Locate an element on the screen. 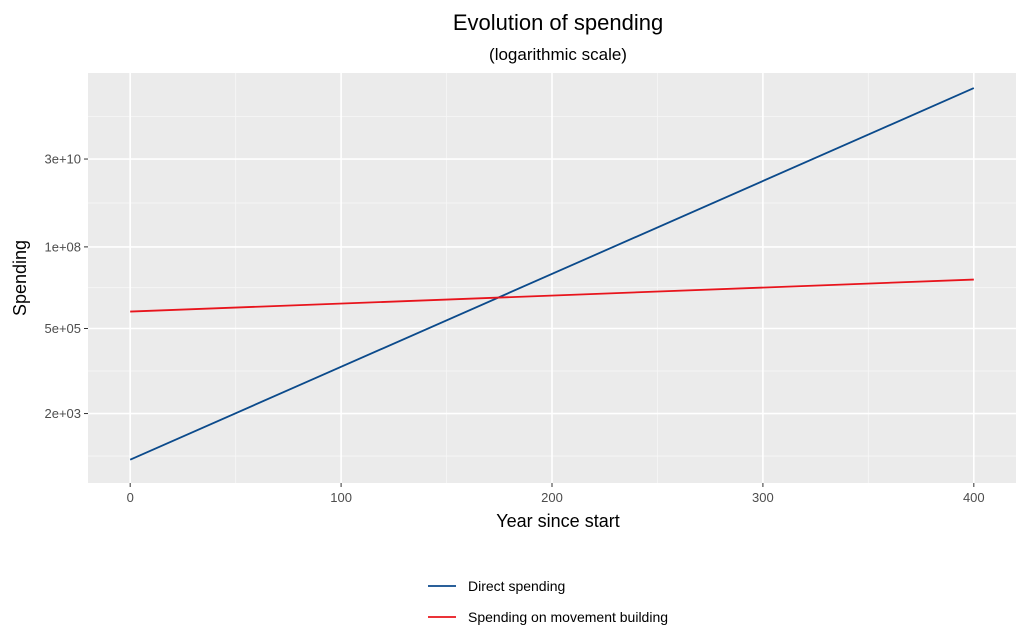  y-tick-label: 3e+10 is located at coordinates (62, 159).